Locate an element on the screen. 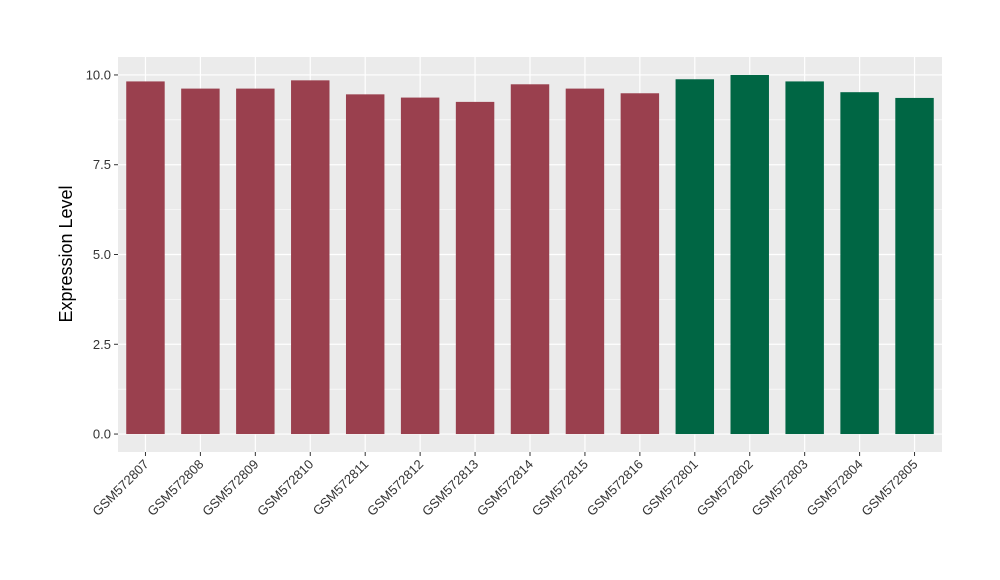 The width and height of the screenshot is (1000, 580). x-tick-label: GSM572803 is located at coordinates (780, 488).